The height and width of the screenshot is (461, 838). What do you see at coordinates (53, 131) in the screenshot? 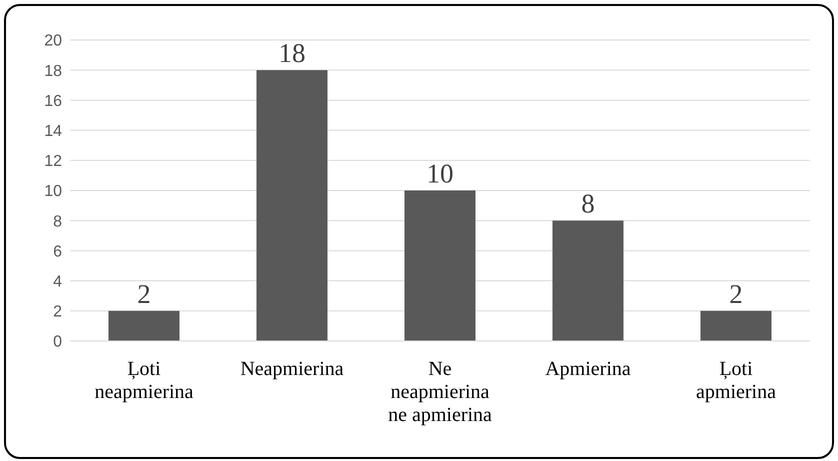
I see `y-tick-label: 14` at bounding box center [53, 131].